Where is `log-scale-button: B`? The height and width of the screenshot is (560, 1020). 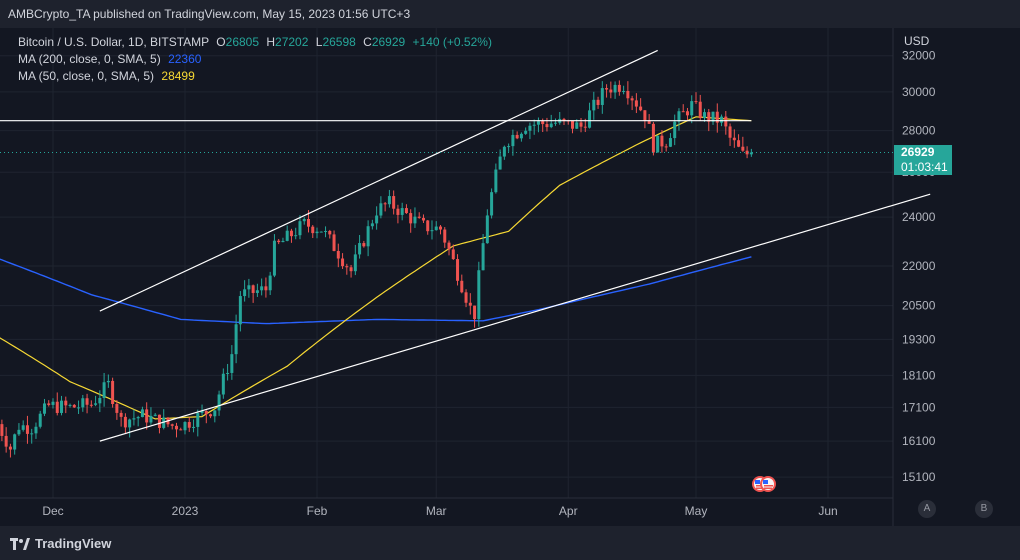 log-scale-button: B is located at coordinates (984, 509).